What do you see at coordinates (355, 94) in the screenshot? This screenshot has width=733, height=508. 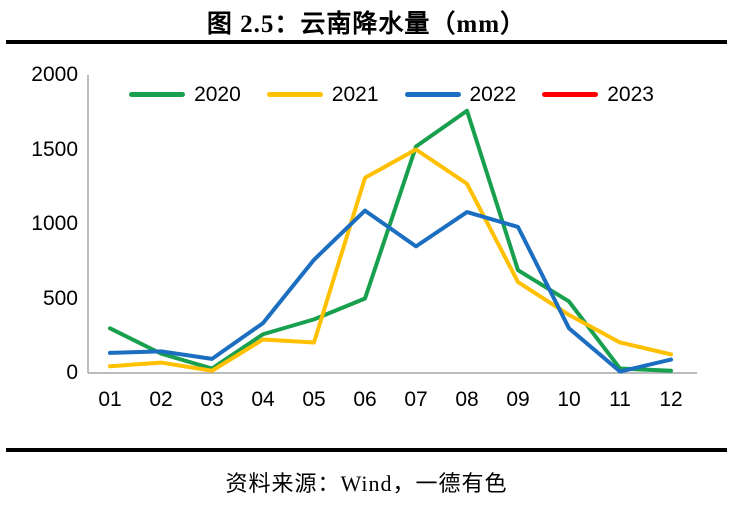 I see `legend-label-2021: 2021` at bounding box center [355, 94].